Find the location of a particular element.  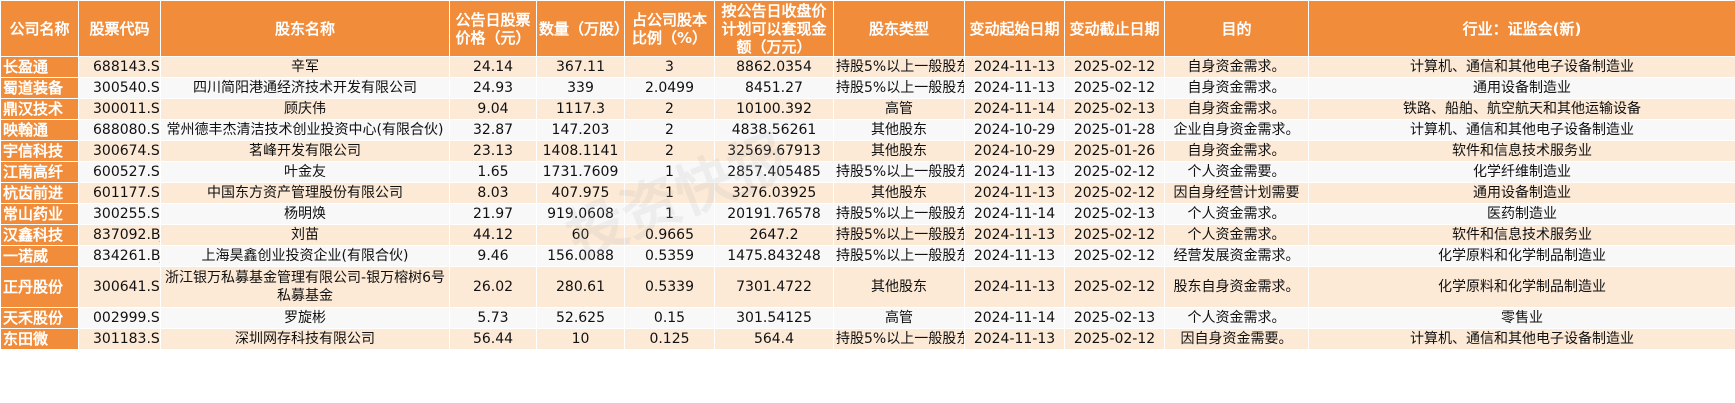

header-end-date: 变动截止日期 is located at coordinates (1114, 28).